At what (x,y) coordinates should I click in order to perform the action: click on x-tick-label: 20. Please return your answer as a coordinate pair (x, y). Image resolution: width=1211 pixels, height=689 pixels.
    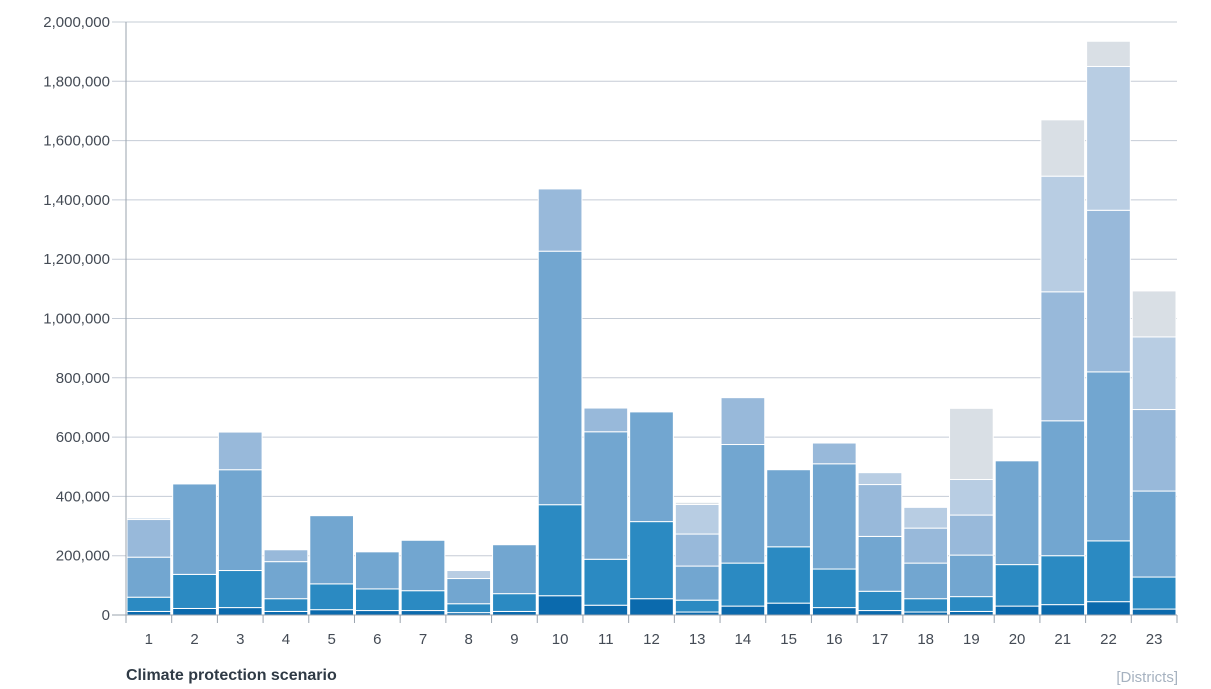
    Looking at the image, I should click on (1017, 639).